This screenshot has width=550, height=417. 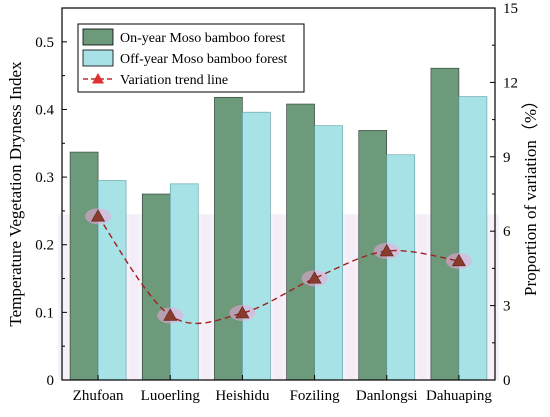 I want to click on legend-label-trend: Variation trend line, so click(x=174, y=80).